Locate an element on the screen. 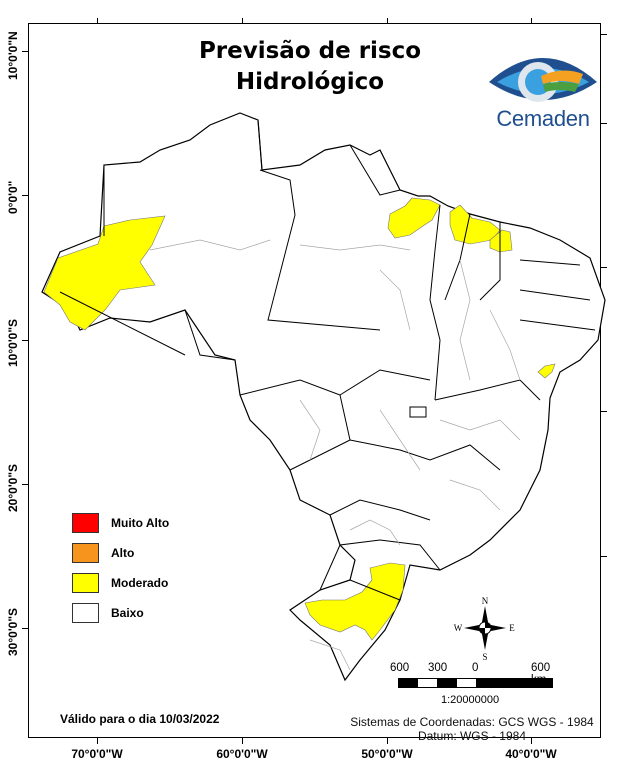 Image resolution: width=642 pixels, height=768 pixels. legend-swatch-orange is located at coordinates (85, 553).